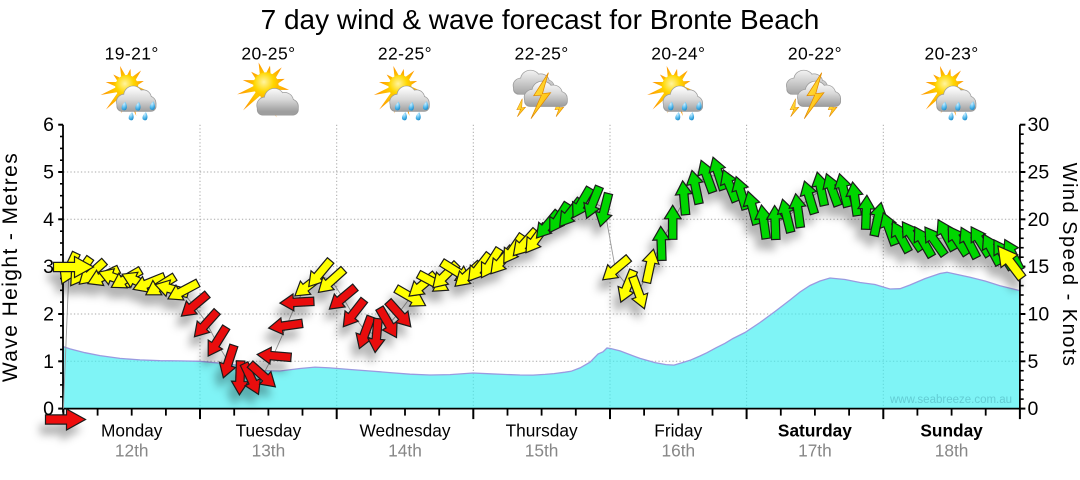 Image resolution: width=1080 pixels, height=480 pixels. What do you see at coordinates (1039, 125) in the screenshot?
I see `svg-text: 30` at bounding box center [1039, 125].